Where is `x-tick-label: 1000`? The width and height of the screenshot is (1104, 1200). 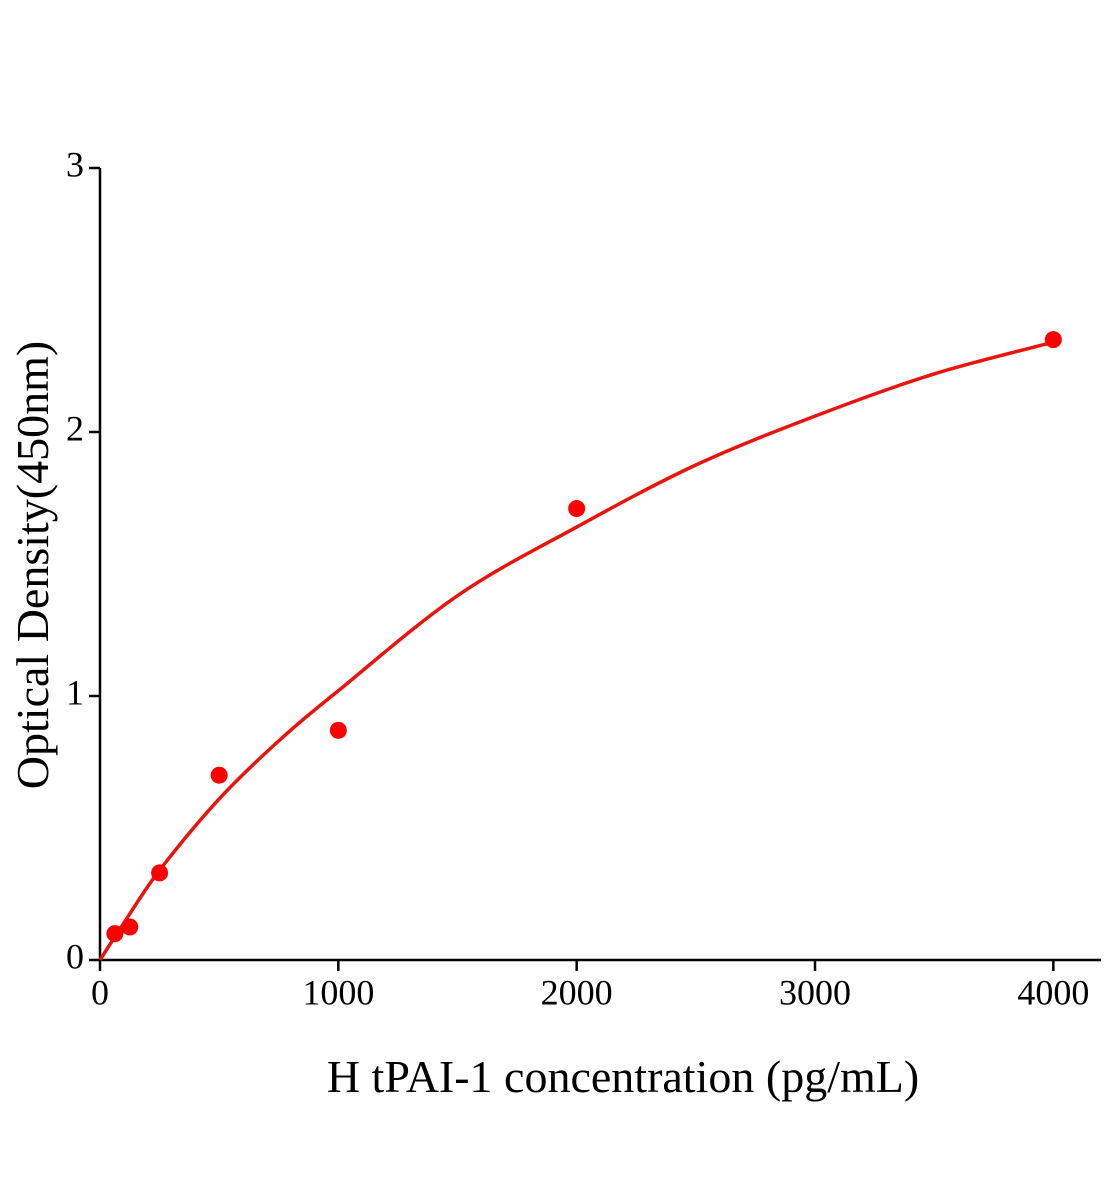 x-tick-label: 1000 is located at coordinates (338, 992).